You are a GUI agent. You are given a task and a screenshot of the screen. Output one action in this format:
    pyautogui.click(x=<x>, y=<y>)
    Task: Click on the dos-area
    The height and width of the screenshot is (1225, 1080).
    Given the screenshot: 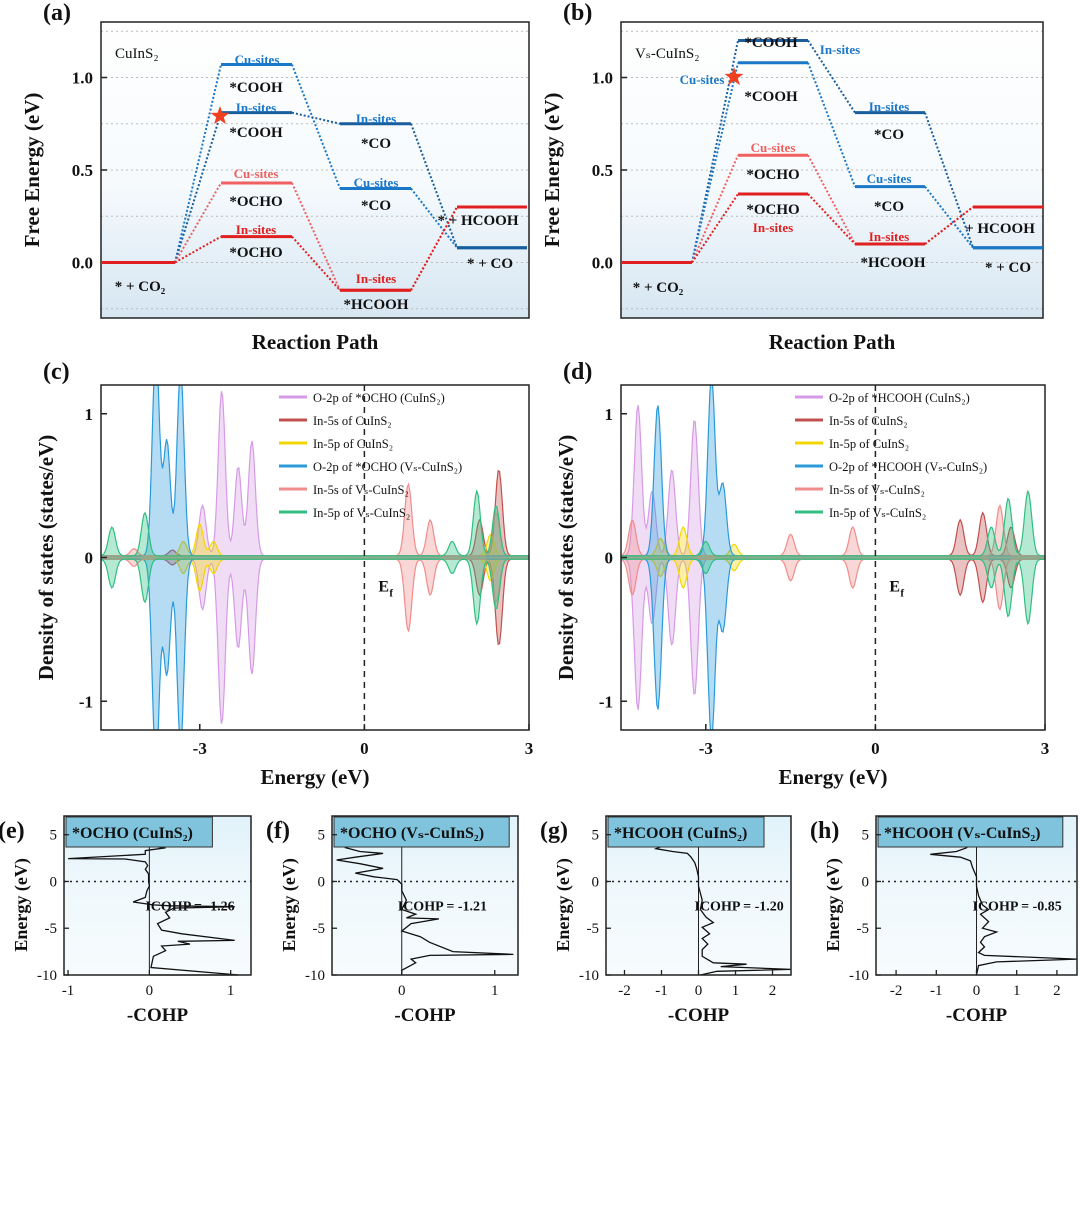 What is the action you would take?
    pyautogui.click(x=315, y=557)
    